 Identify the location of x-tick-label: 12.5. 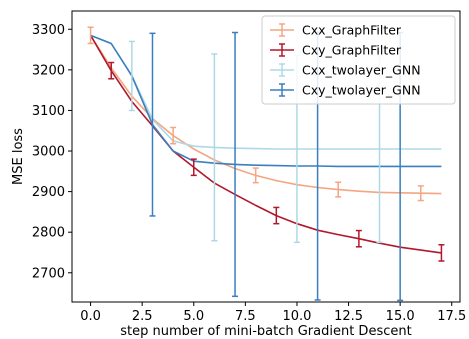
(348, 316).